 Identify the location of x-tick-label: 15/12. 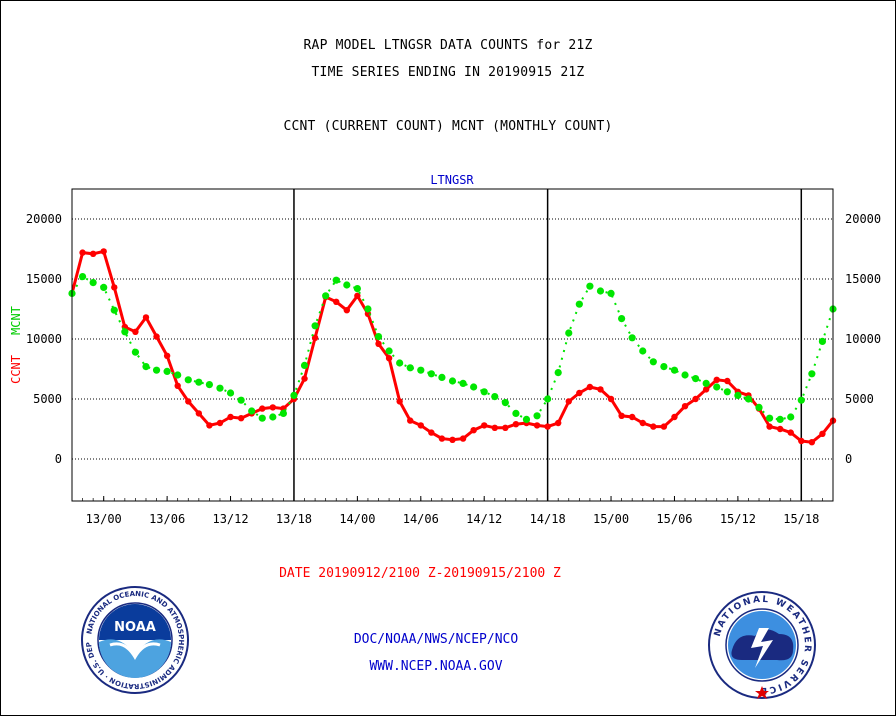
(738, 519).